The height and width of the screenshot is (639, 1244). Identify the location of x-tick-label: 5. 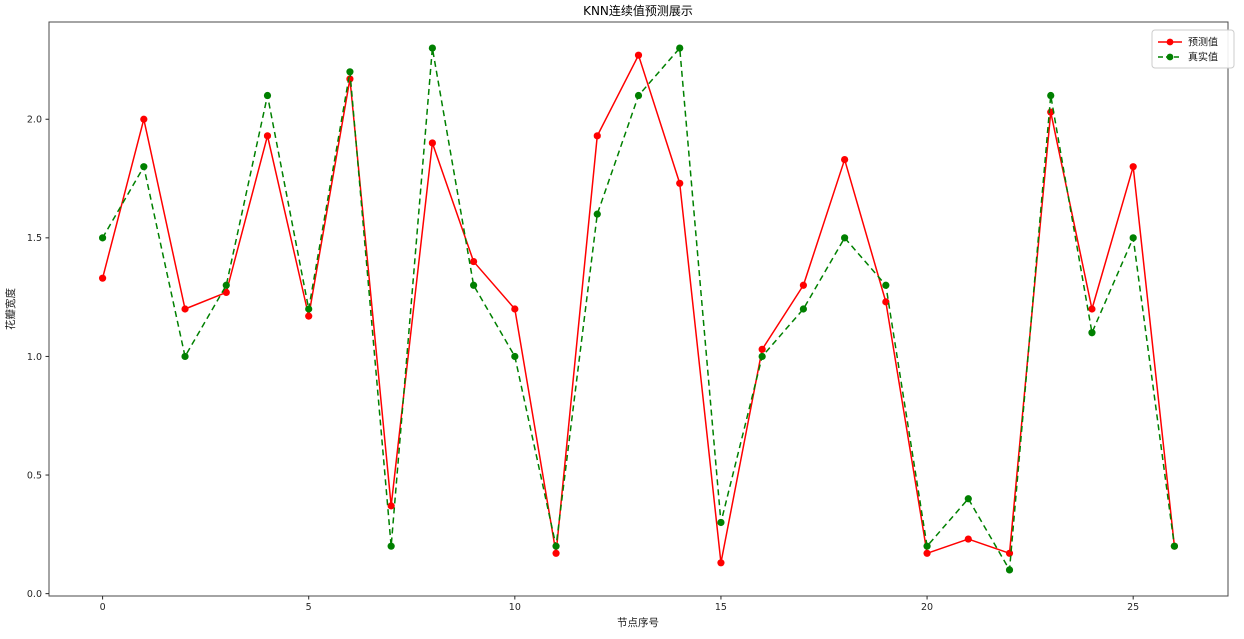
(309, 607).